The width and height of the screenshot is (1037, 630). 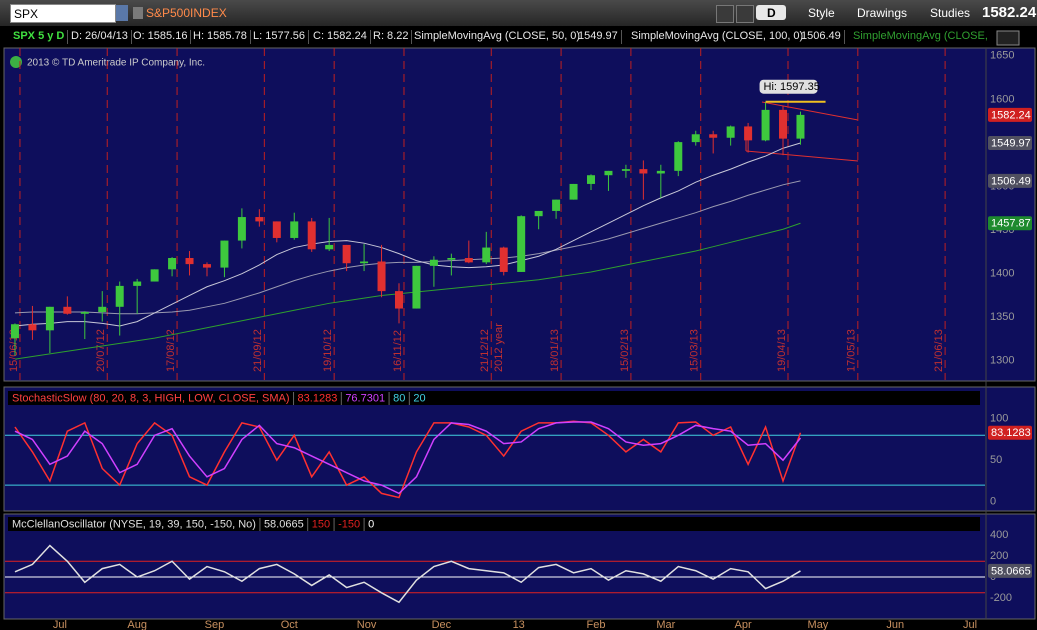 I want to click on expiration-label: 16/11/12, so click(x=398, y=351).